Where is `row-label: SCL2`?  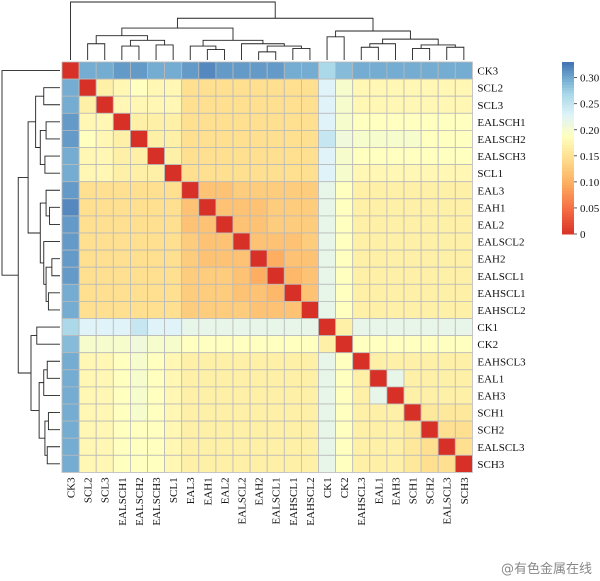
row-label: SCL2 is located at coordinates (490, 89).